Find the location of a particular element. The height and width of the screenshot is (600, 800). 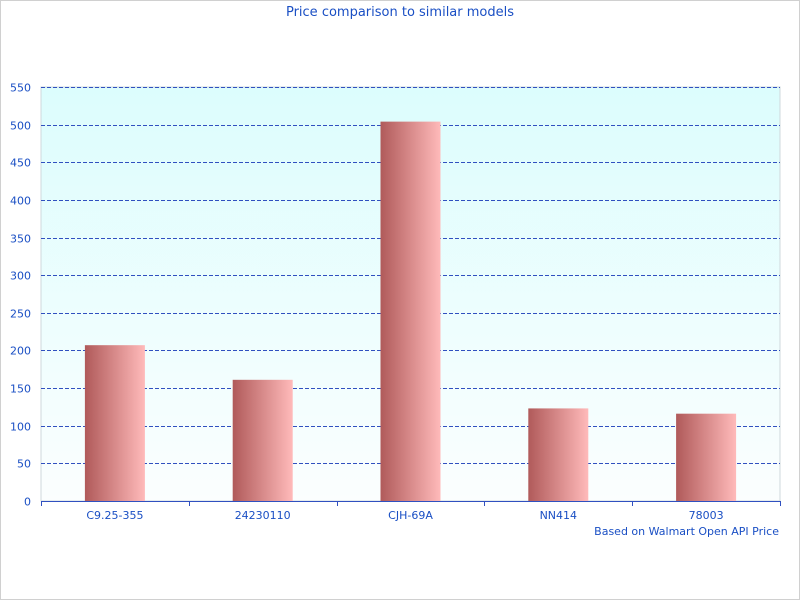

x-tick-label: CJH-69A is located at coordinates (410, 515).